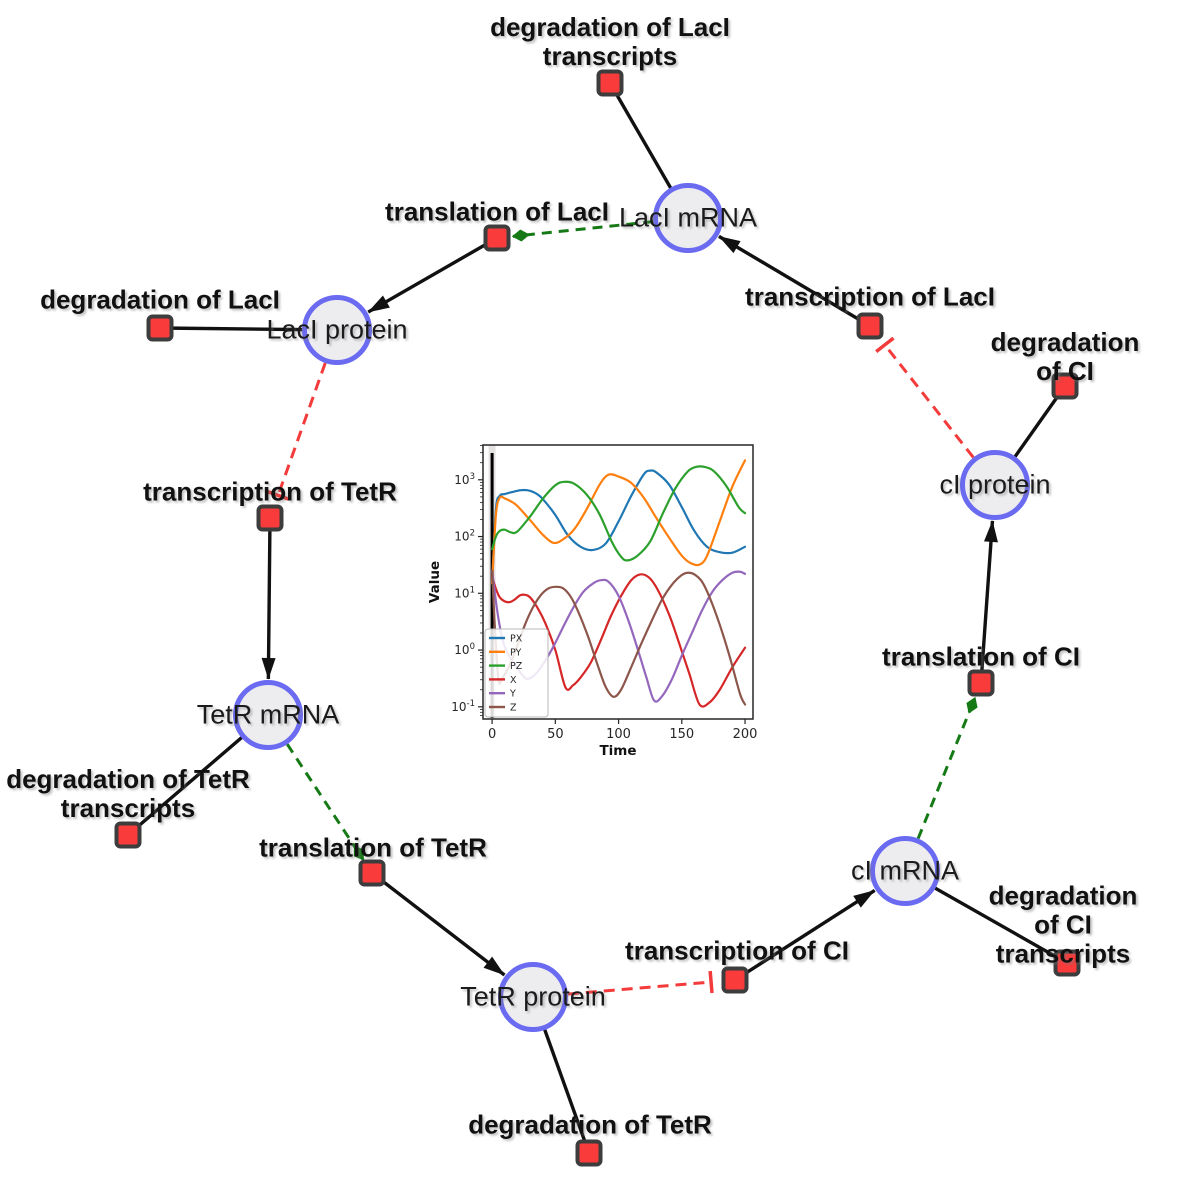 The height and width of the screenshot is (1200, 1189). What do you see at coordinates (270, 491) in the screenshot?
I see `reaction-label-tx-tetr: transcription of TetR` at bounding box center [270, 491].